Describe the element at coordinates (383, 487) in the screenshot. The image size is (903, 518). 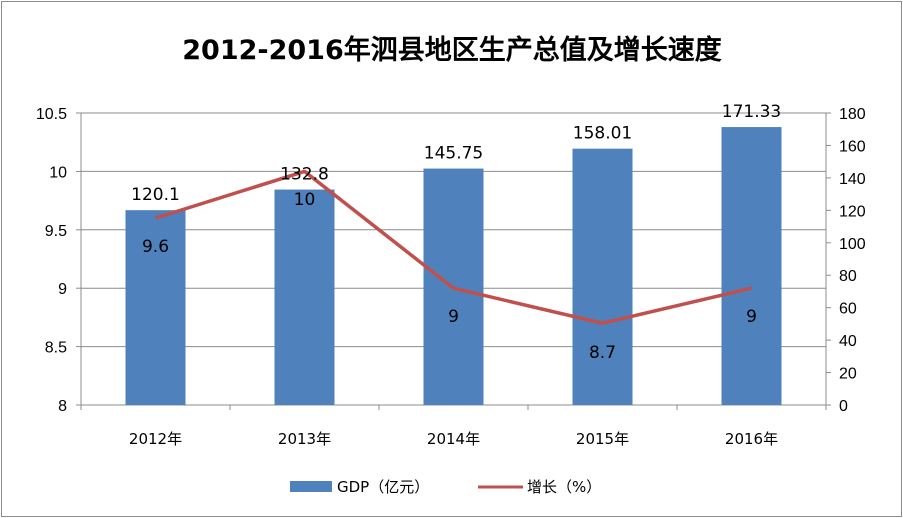
I see `legend-label-gdp: GDP（亿元）` at that location.